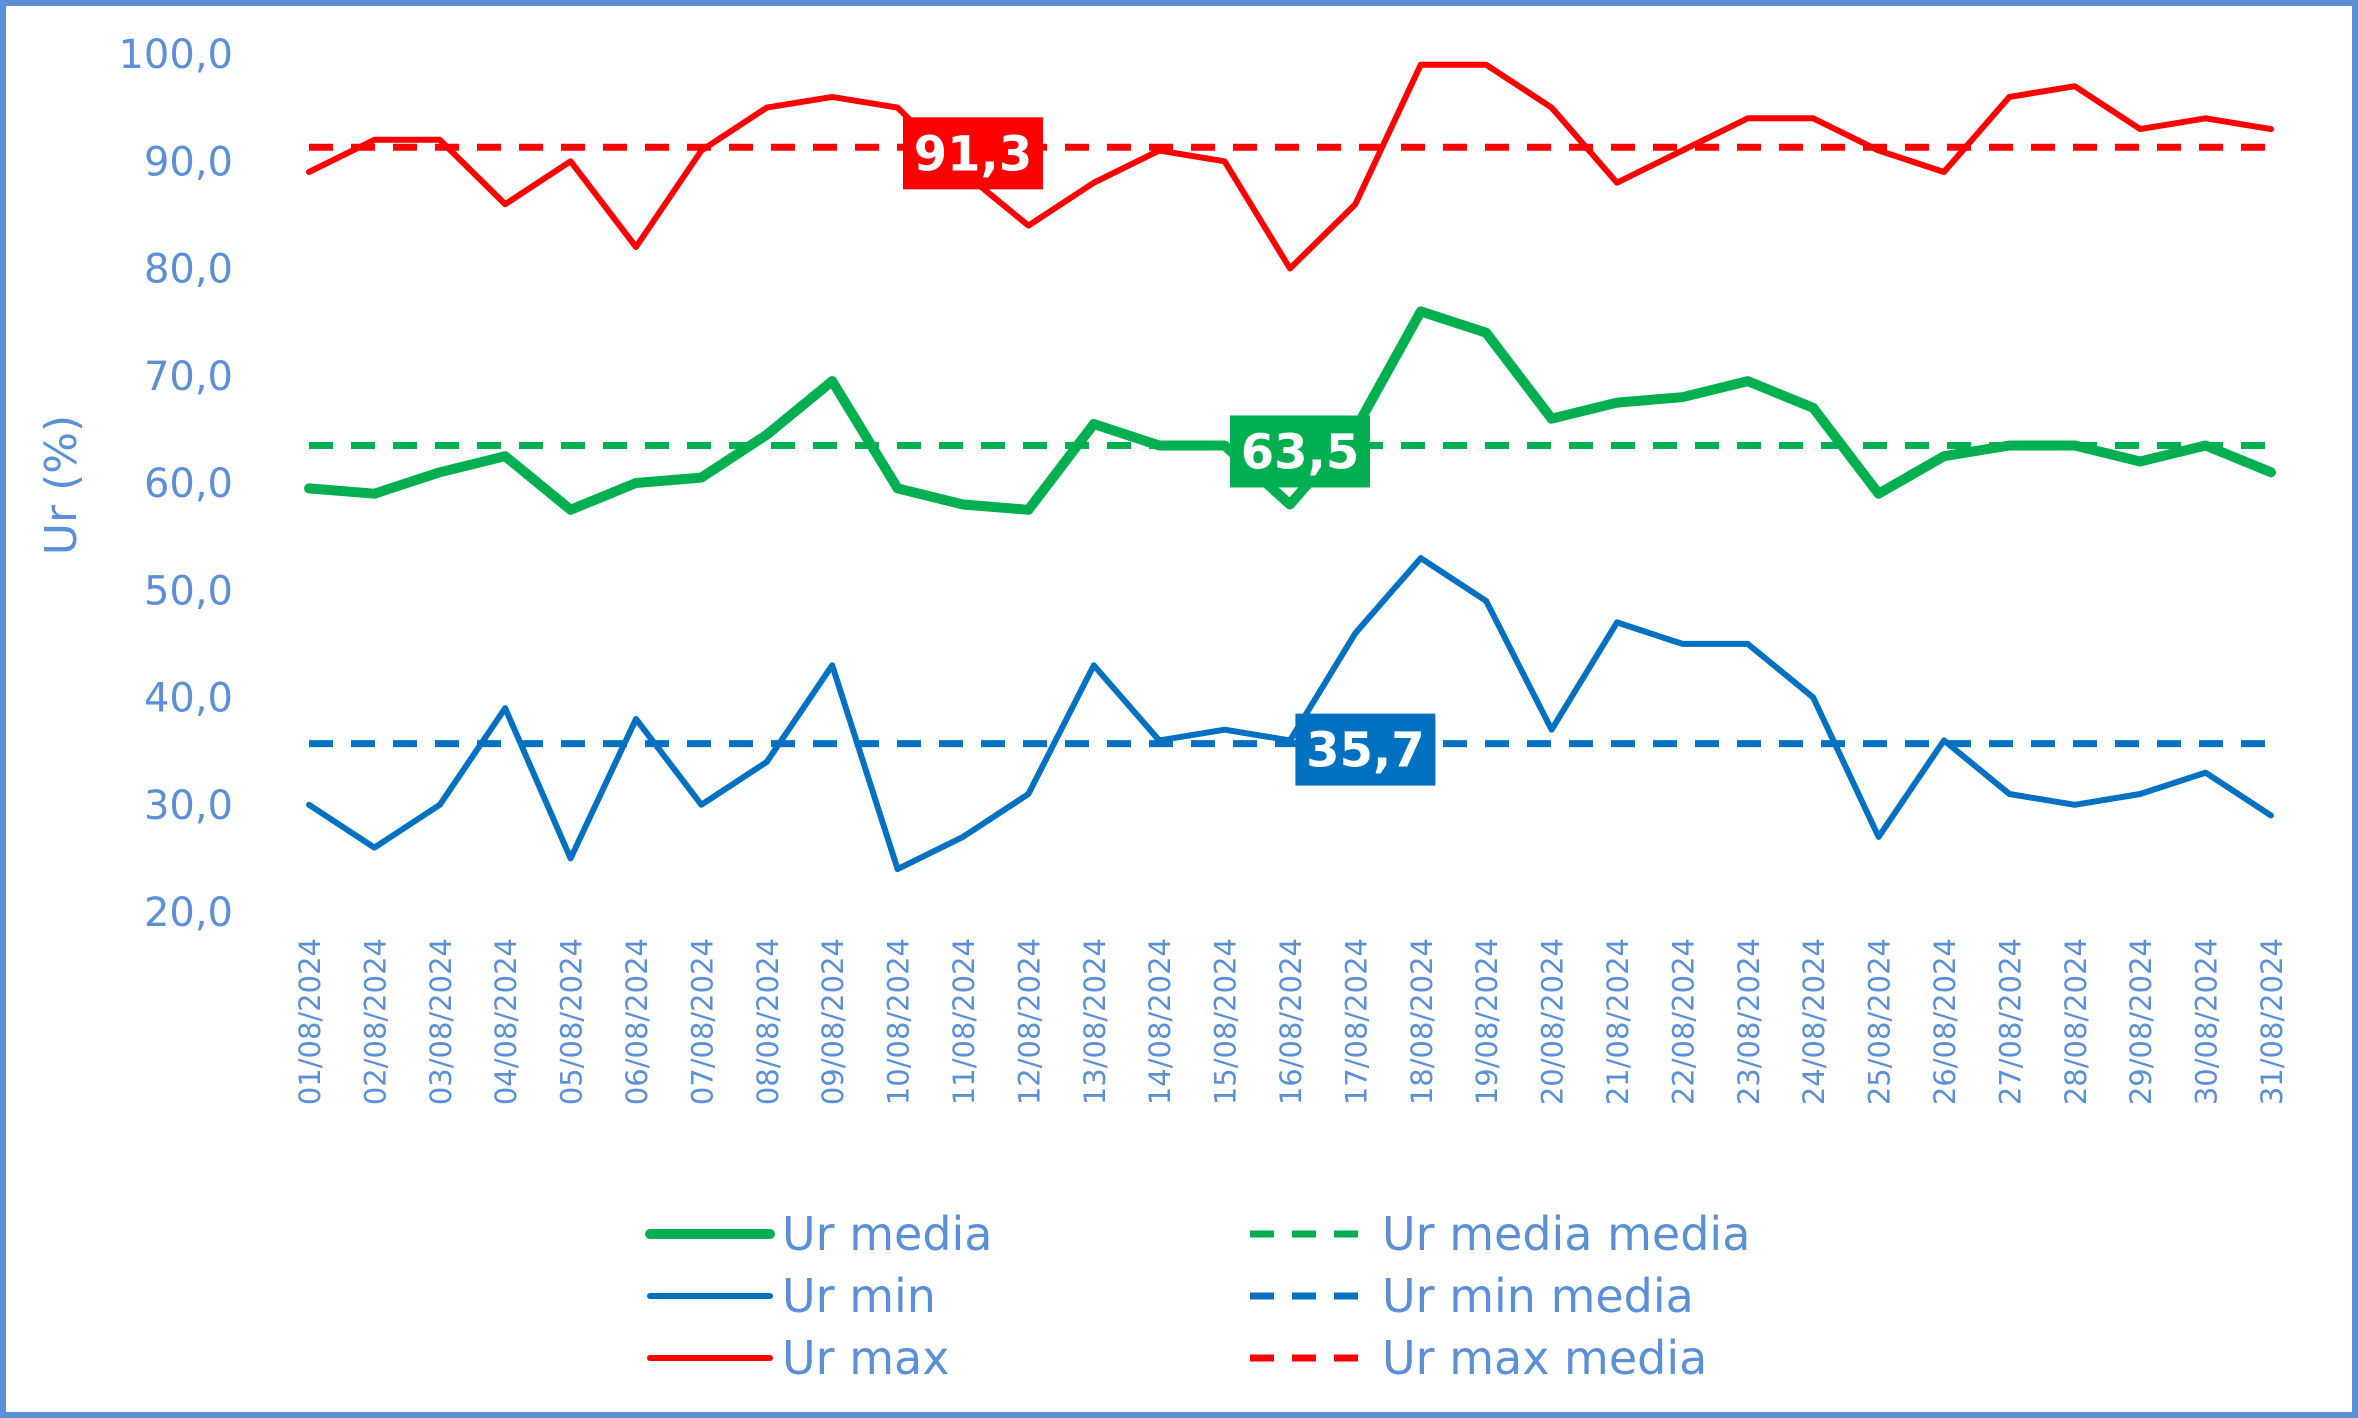 The height and width of the screenshot is (1418, 2358). What do you see at coordinates (61, 485) in the screenshot?
I see `y-axis-label: Ur (%)` at bounding box center [61, 485].